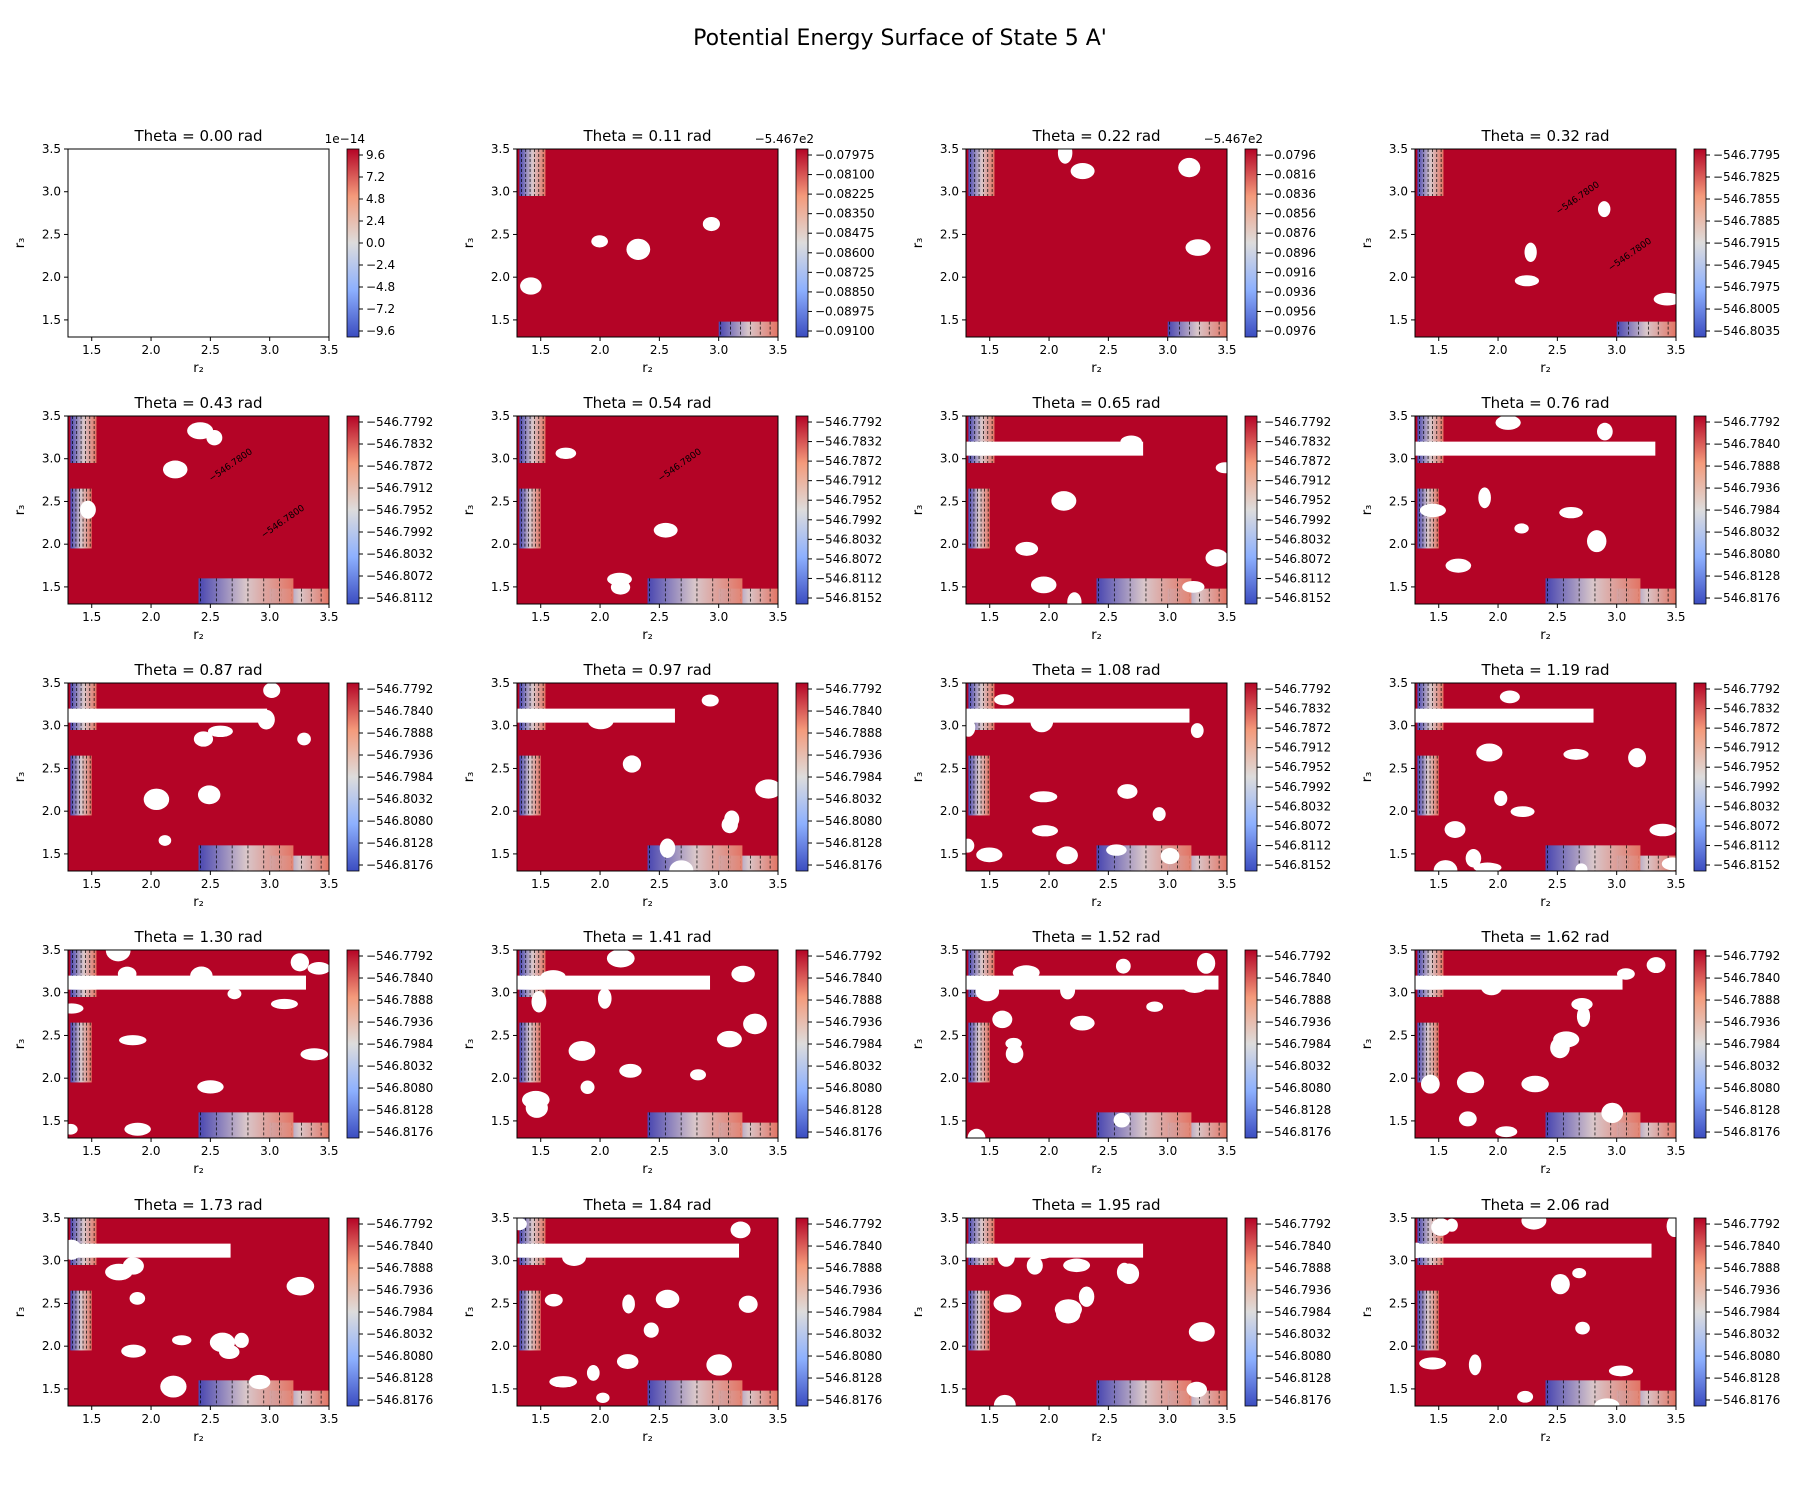 The height and width of the screenshot is (1500, 1800). Describe the element at coordinates (1544, 136) in the screenshot. I see `subplot-title: Theta = 0.32 rad` at that location.